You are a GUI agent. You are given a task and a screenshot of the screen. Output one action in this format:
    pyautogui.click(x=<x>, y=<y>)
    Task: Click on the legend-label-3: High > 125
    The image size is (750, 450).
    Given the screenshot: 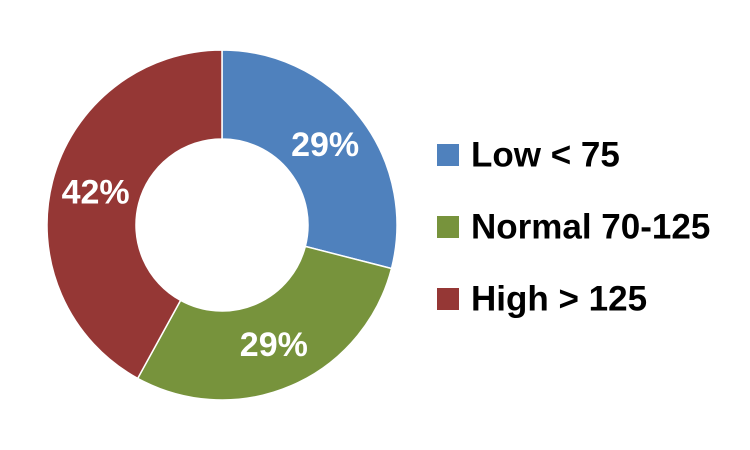 What is the action you would take?
    pyautogui.click(x=559, y=299)
    